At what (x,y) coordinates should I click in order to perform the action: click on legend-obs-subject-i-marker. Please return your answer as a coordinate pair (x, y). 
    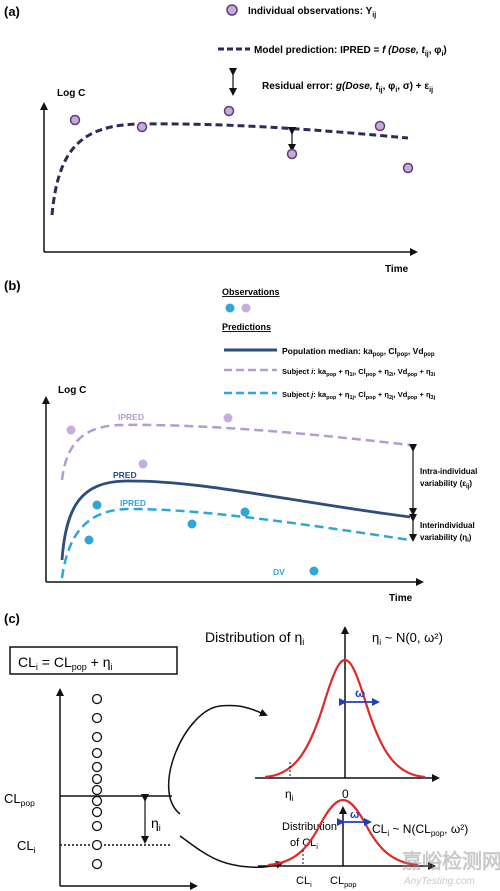
    Looking at the image, I should click on (246, 308).